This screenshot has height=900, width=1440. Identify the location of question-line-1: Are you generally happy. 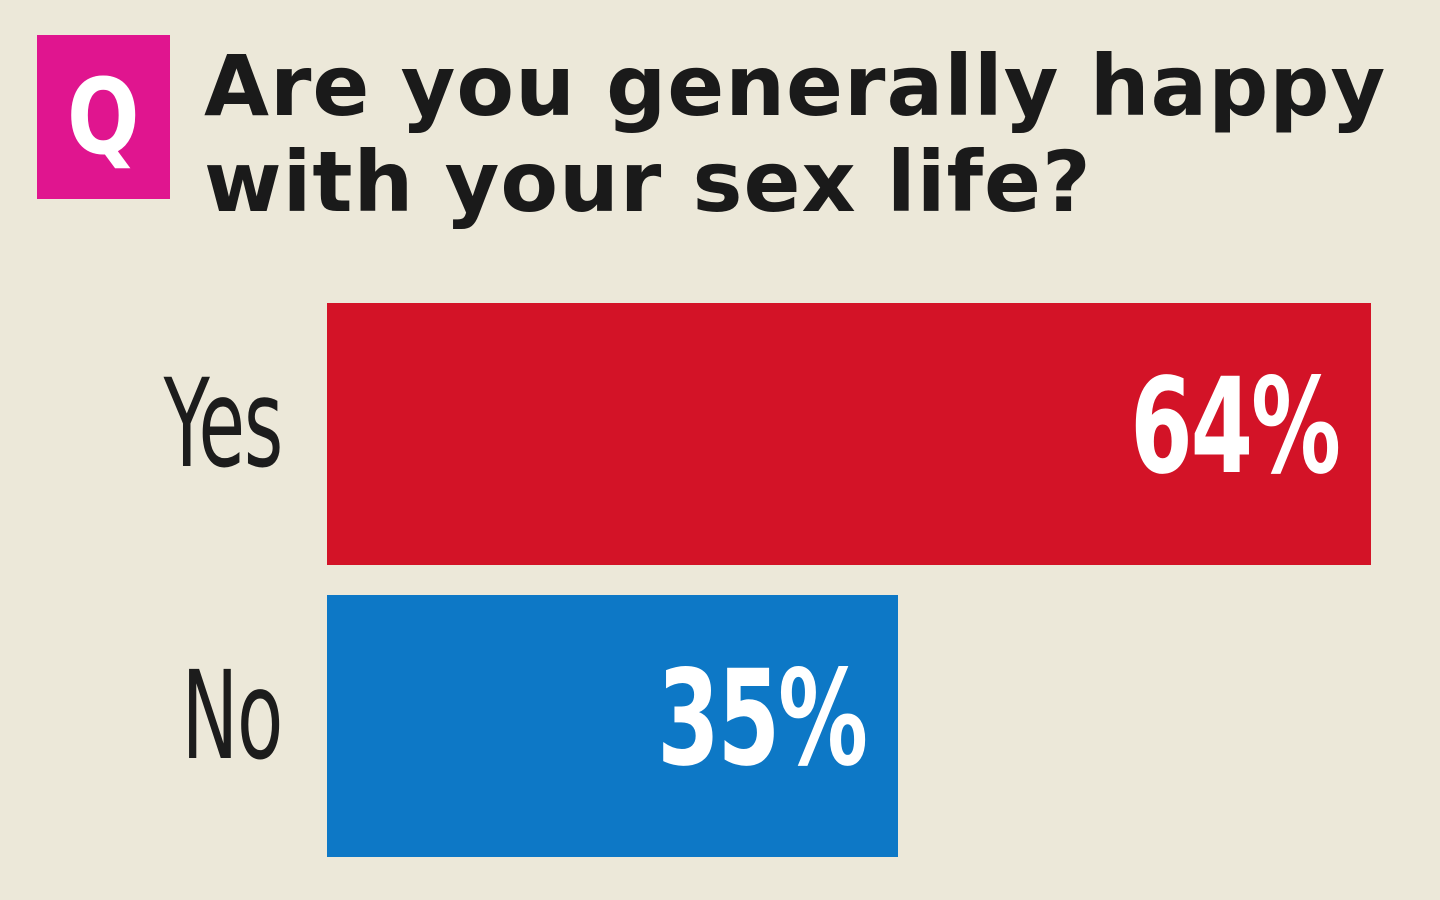
(795, 86).